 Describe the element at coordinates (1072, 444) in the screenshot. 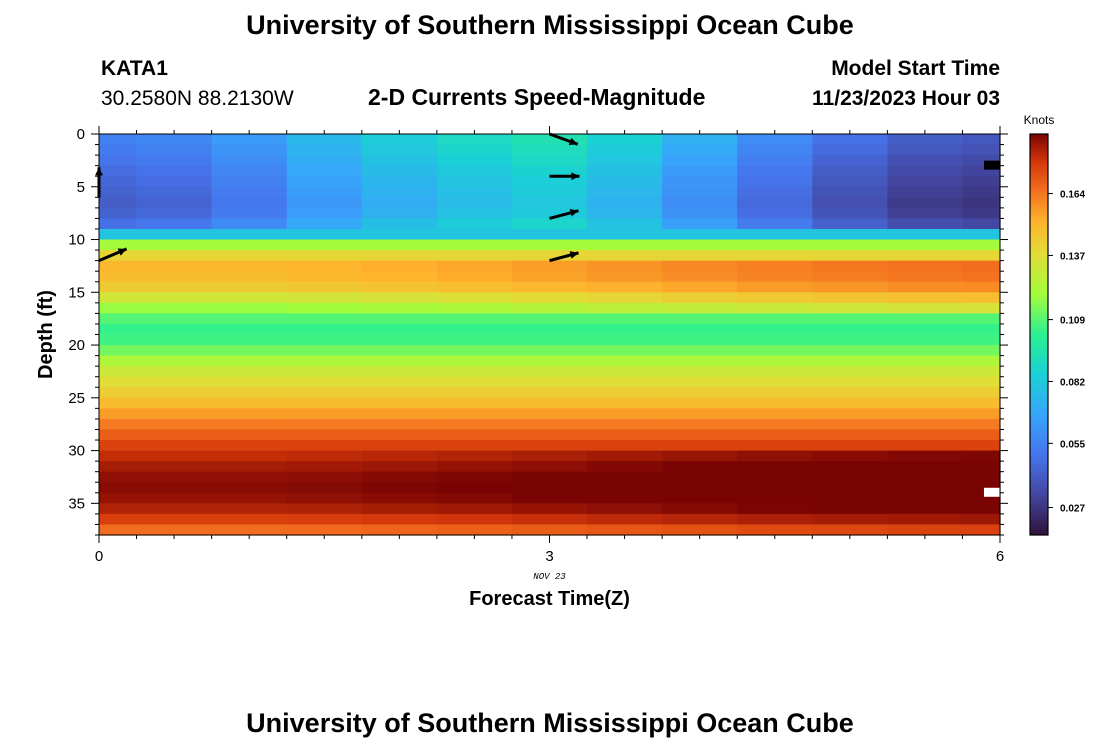

I see `colorbar-tick-label: 0.055` at that location.